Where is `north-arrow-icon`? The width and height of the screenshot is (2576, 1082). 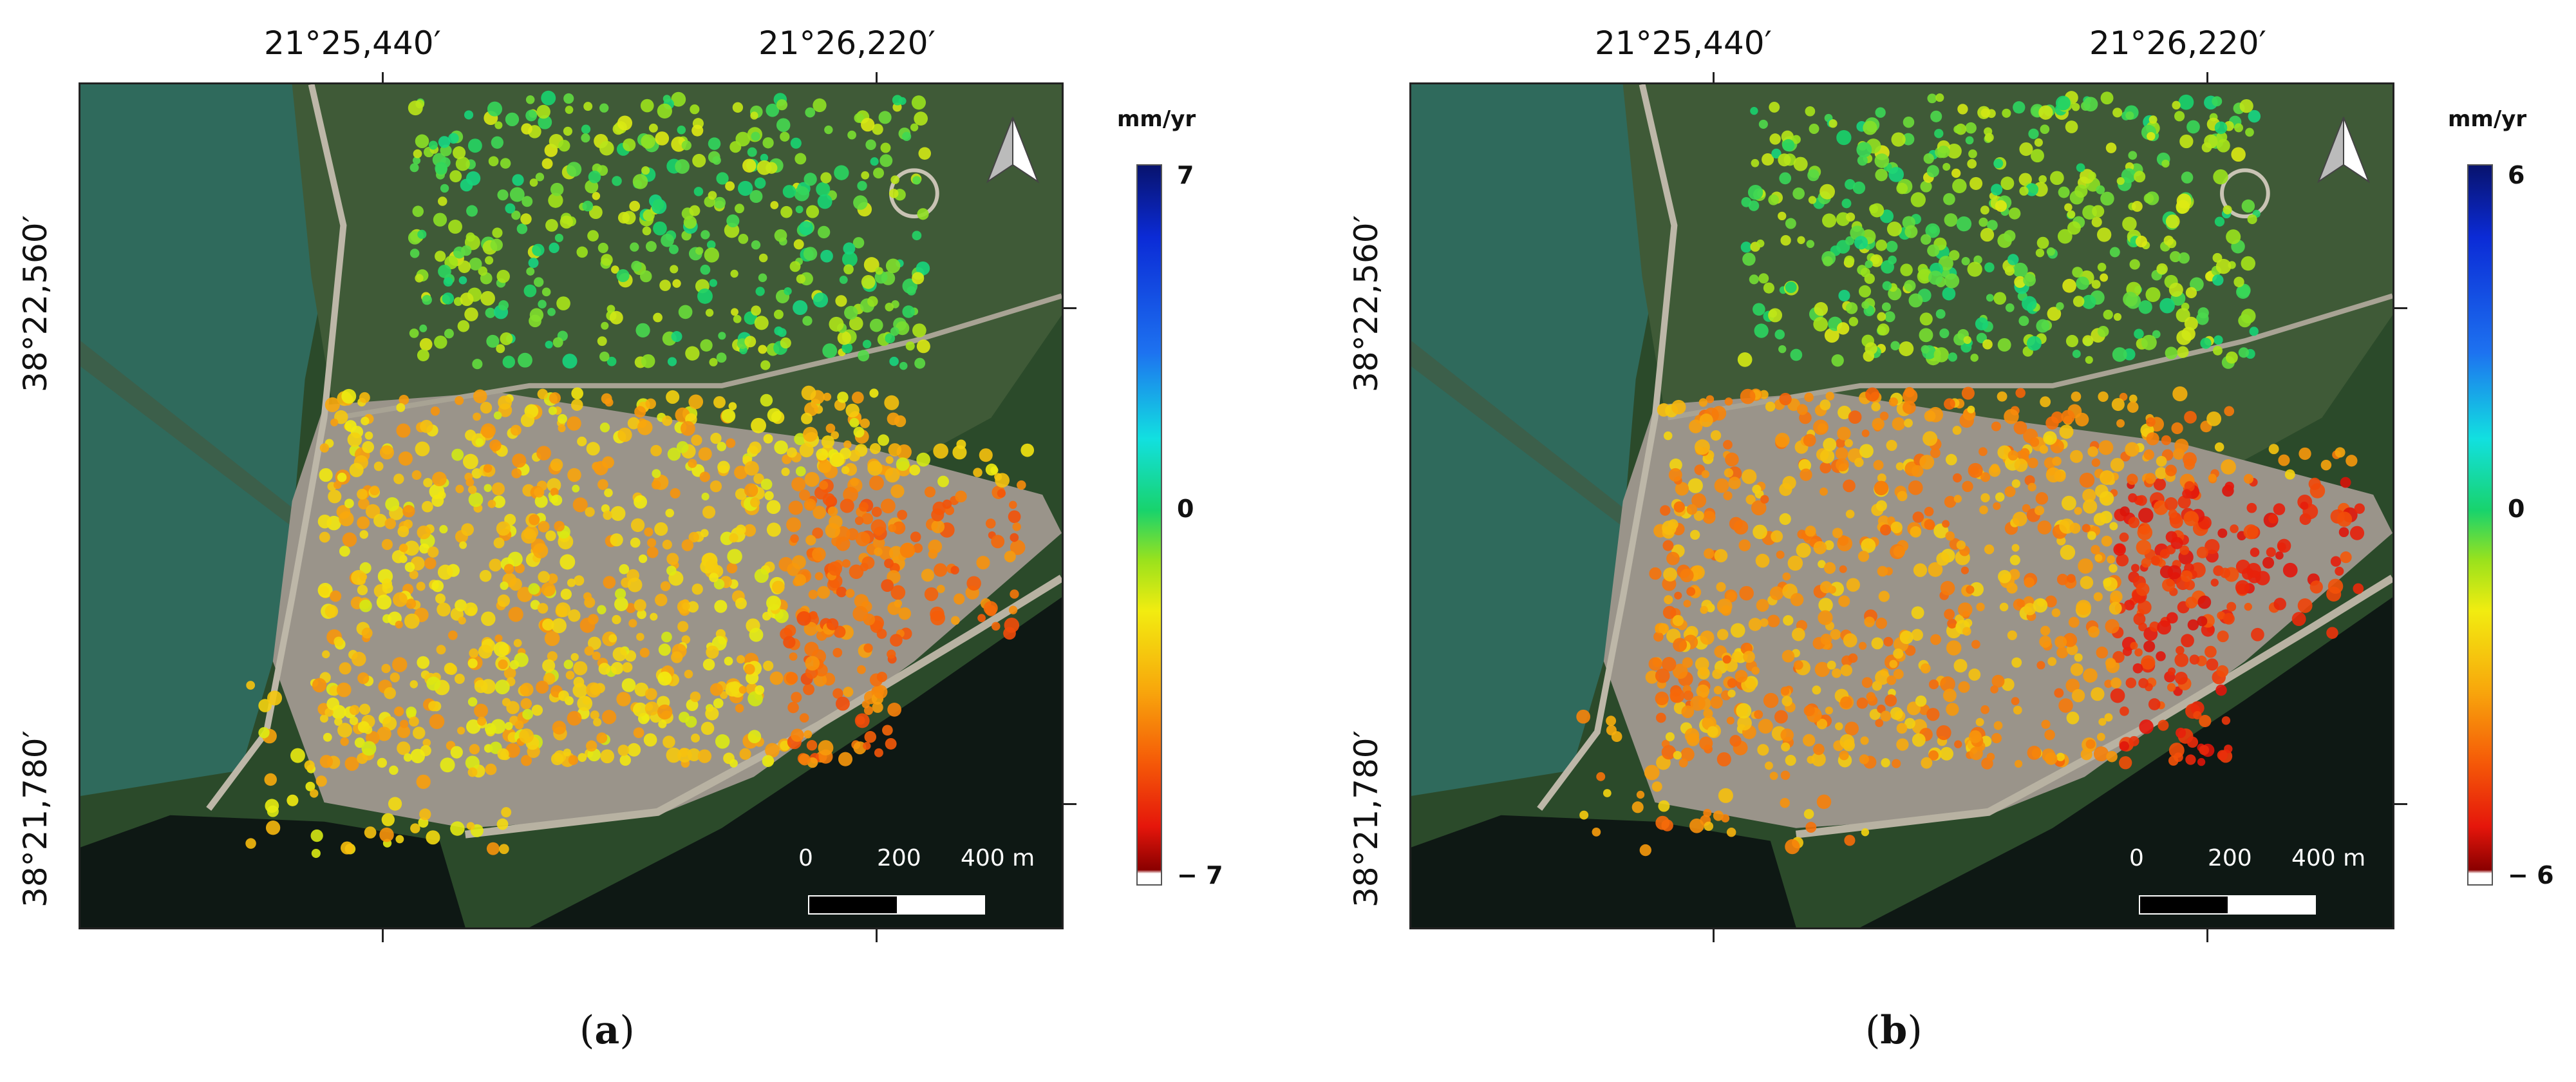 north-arrow-icon is located at coordinates (1013, 150).